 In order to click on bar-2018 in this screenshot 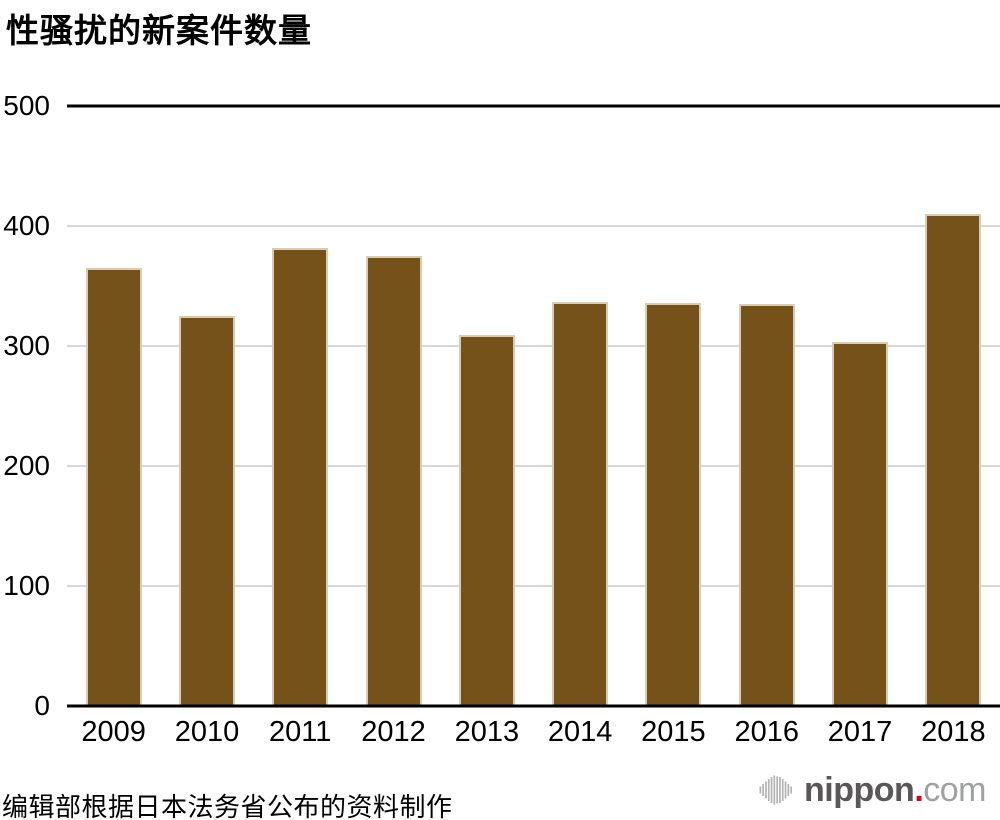, I will do `click(953, 460)`.